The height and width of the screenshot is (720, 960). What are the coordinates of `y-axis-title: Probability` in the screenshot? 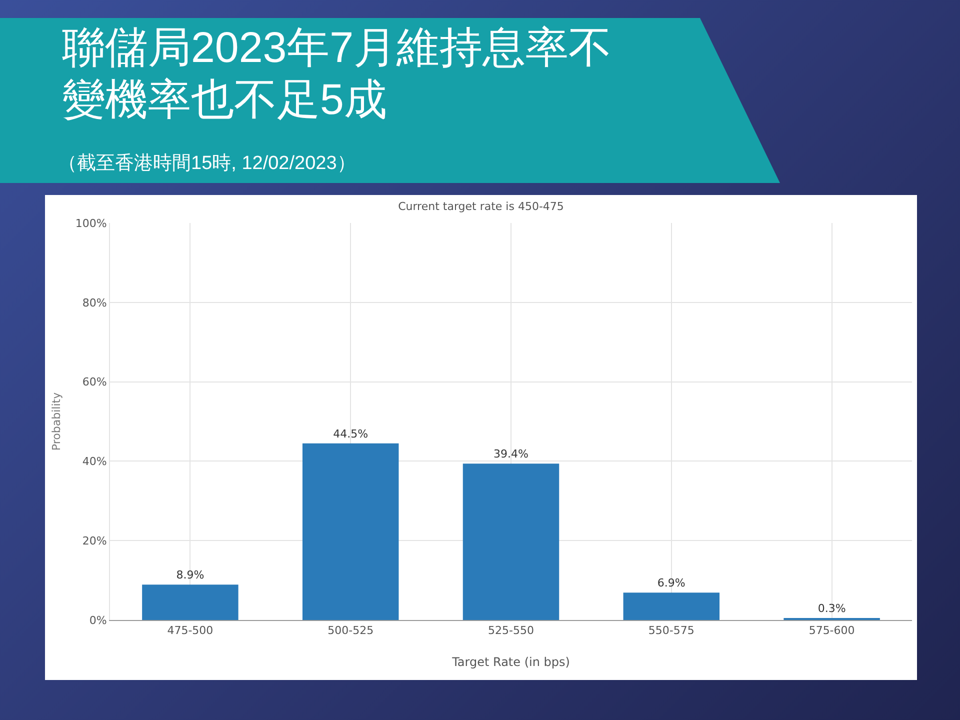 It's located at (56, 421).